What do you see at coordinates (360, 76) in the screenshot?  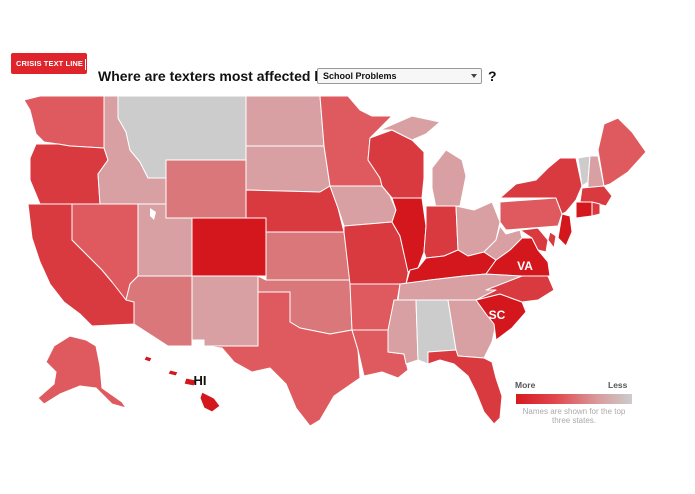 I see `topic-select-value: School Problems` at bounding box center [360, 76].